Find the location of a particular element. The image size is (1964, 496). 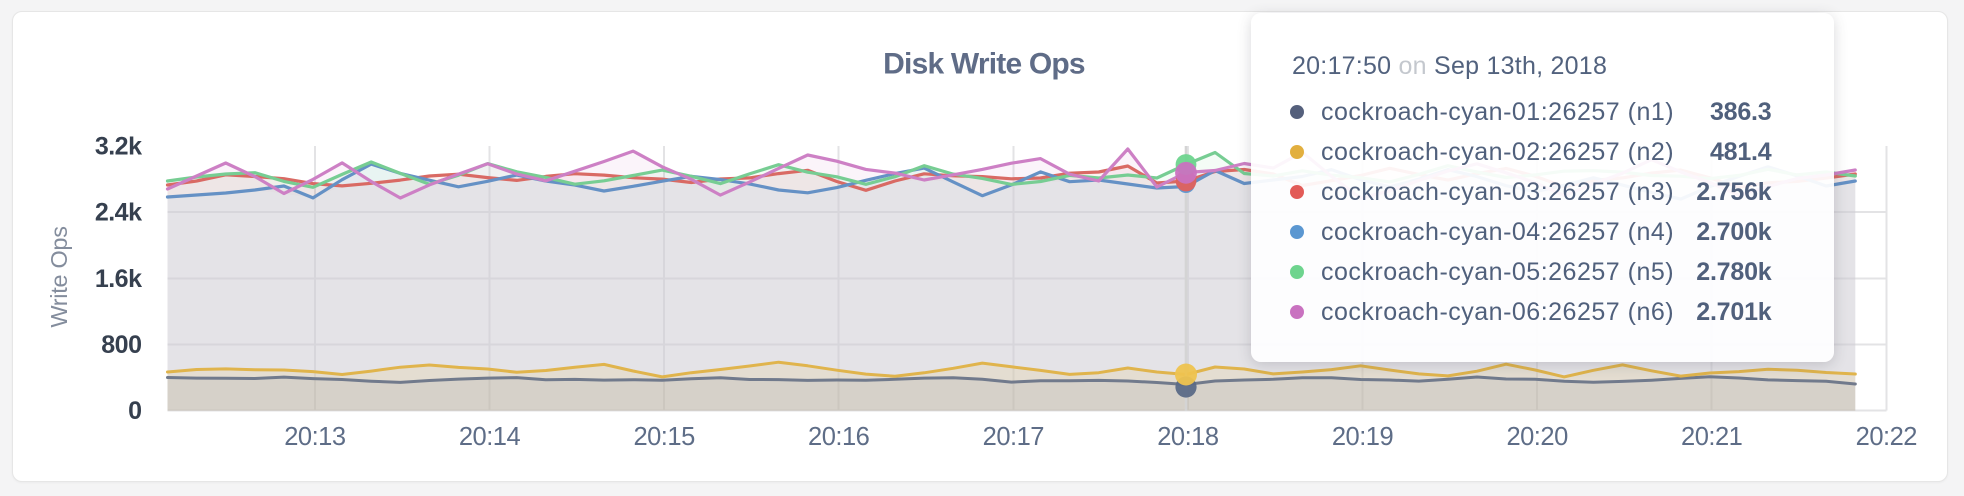

svg-text: 20:20 is located at coordinates (1537, 437).